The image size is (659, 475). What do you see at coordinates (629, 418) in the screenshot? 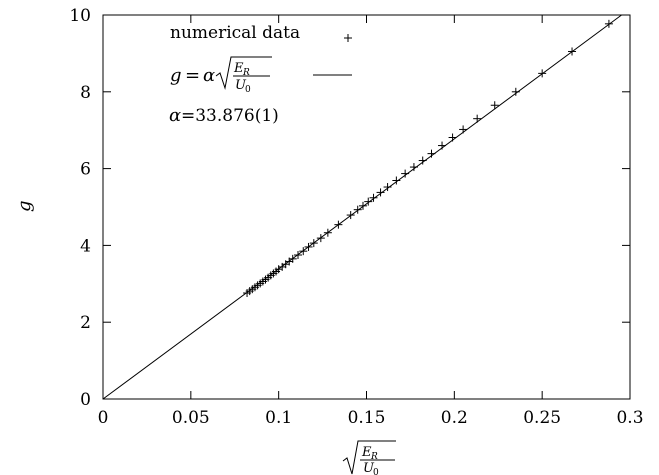
I see `x-tick-label-6: 0.3` at bounding box center [629, 418].